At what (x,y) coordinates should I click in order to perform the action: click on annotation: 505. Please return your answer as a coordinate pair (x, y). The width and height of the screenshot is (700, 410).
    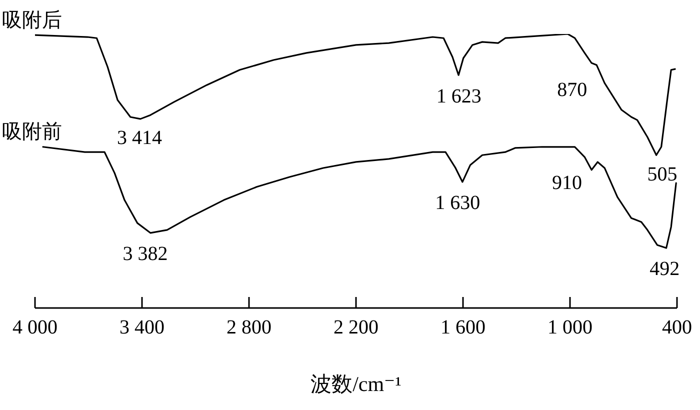
    Looking at the image, I should click on (662, 174).